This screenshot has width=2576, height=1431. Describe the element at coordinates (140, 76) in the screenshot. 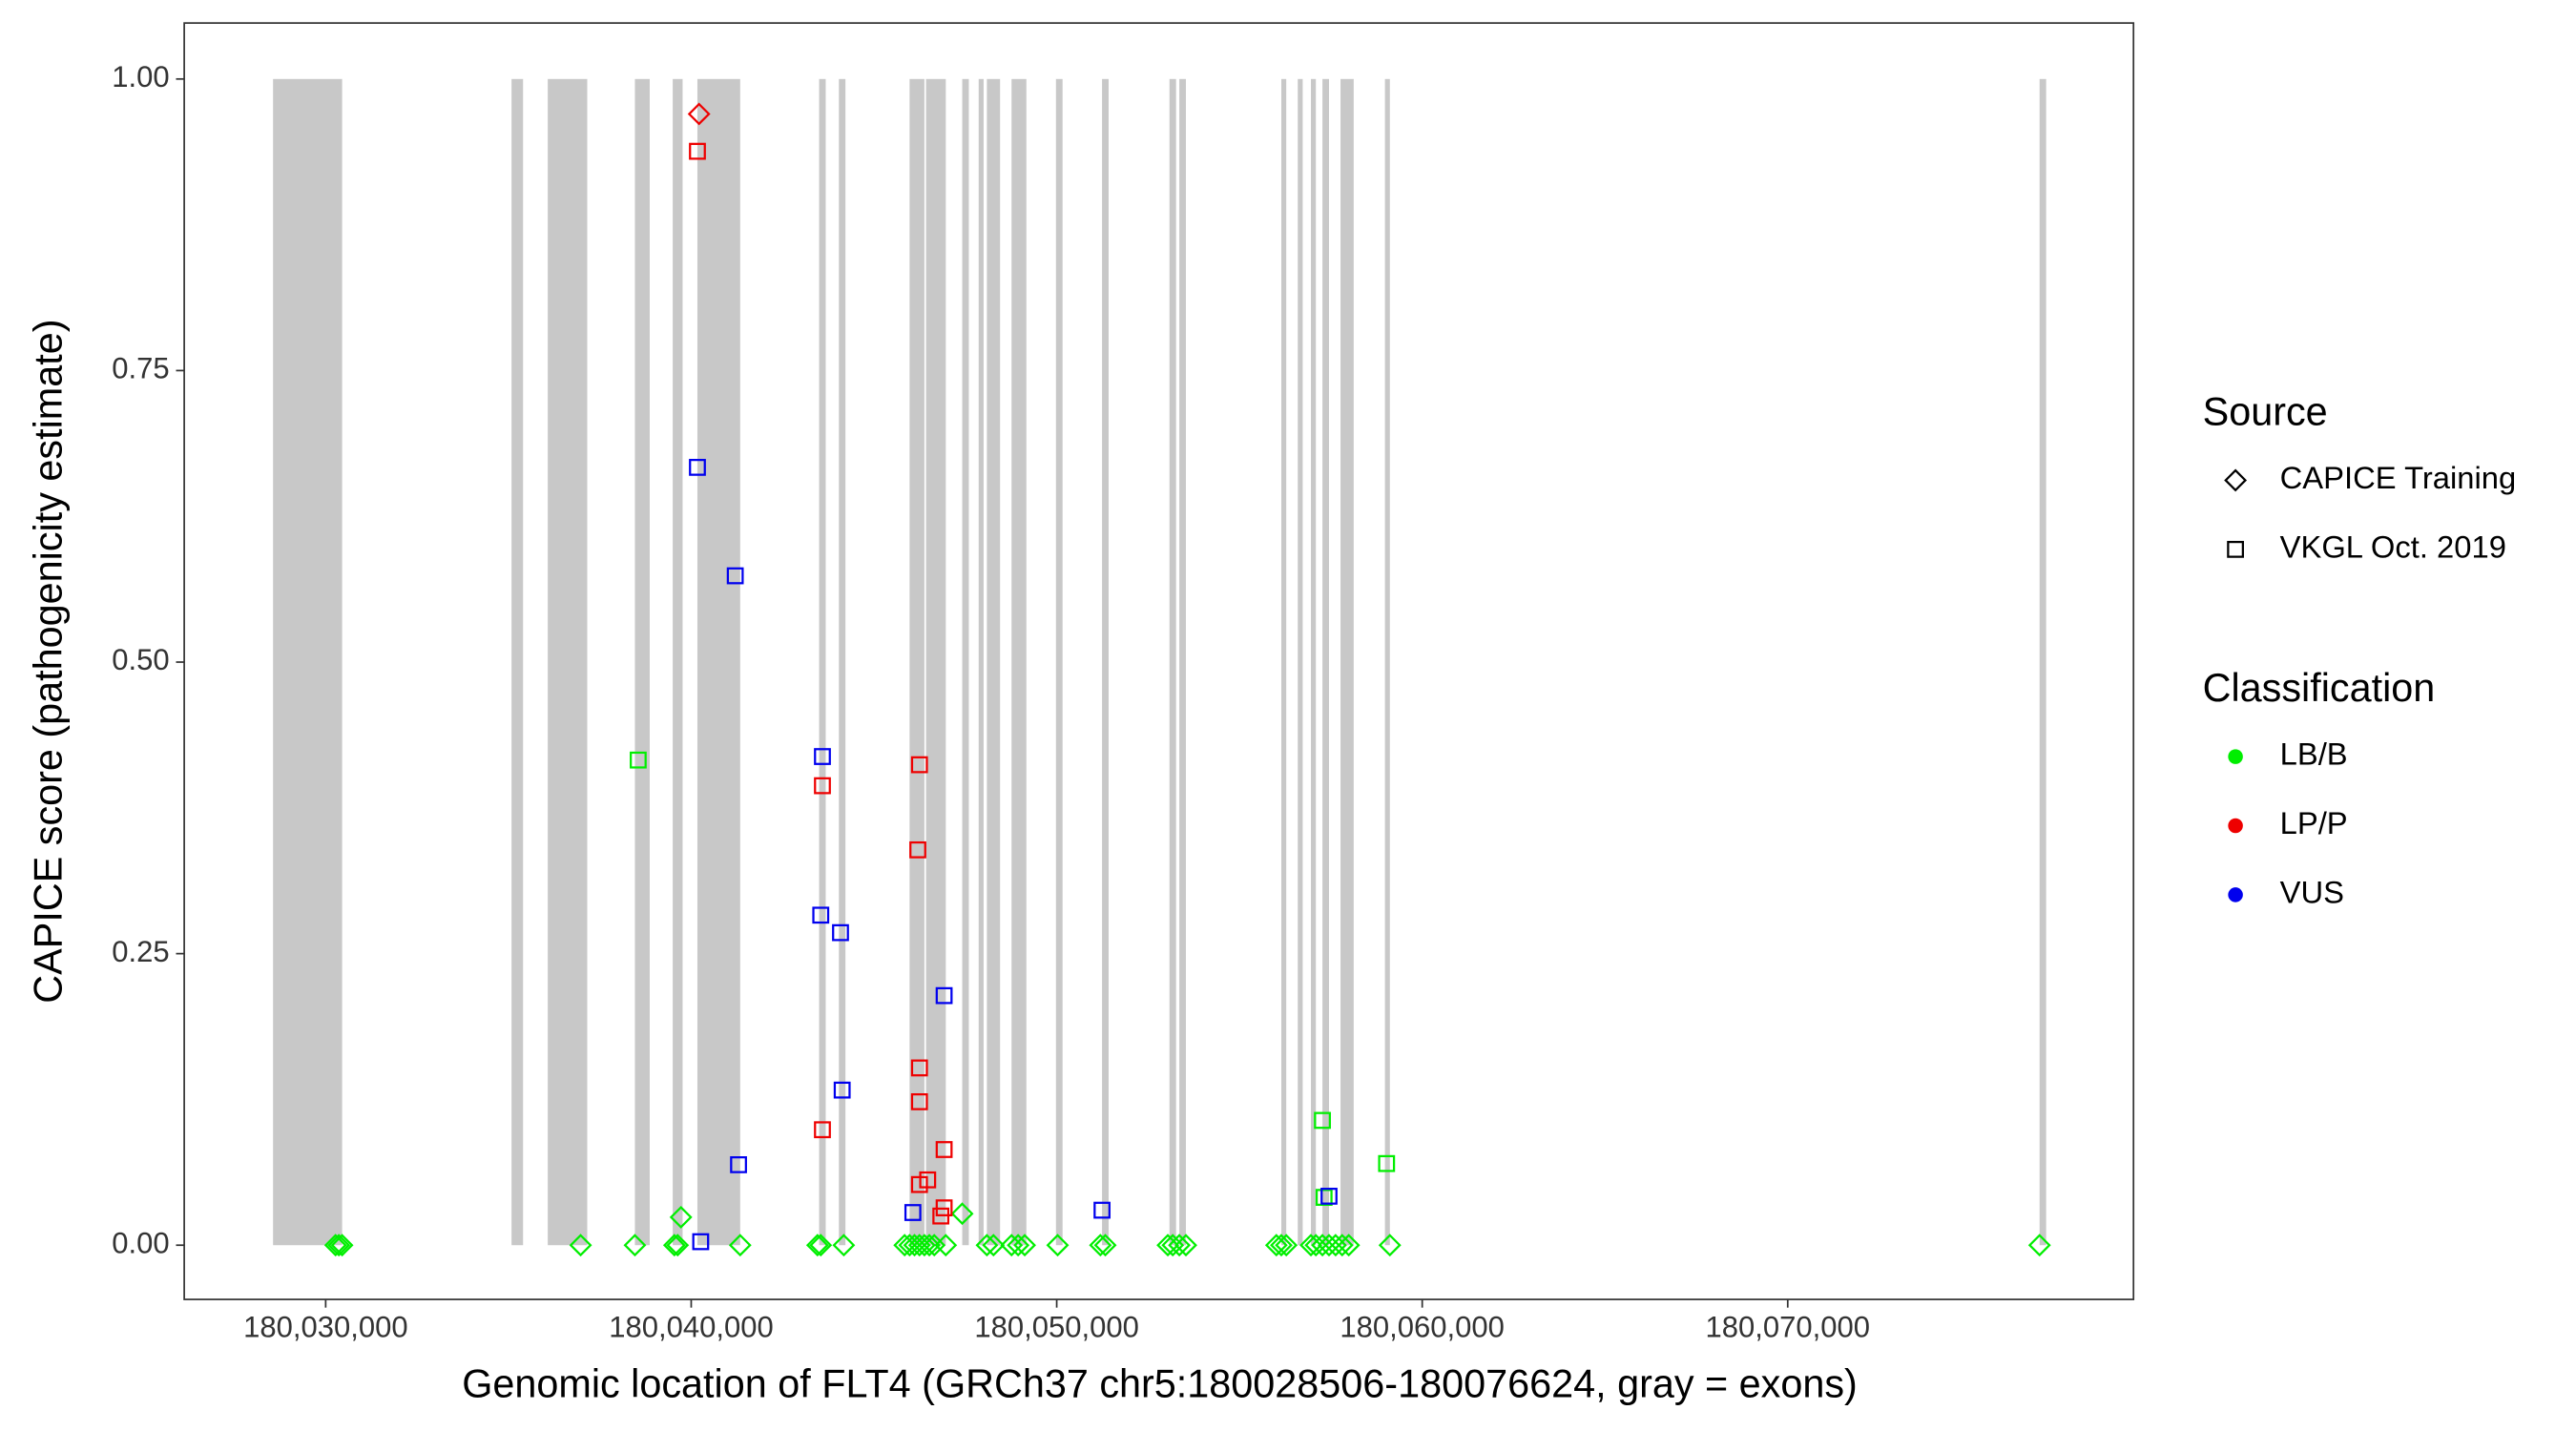

I see `y-tick-label: 1.00` at that location.